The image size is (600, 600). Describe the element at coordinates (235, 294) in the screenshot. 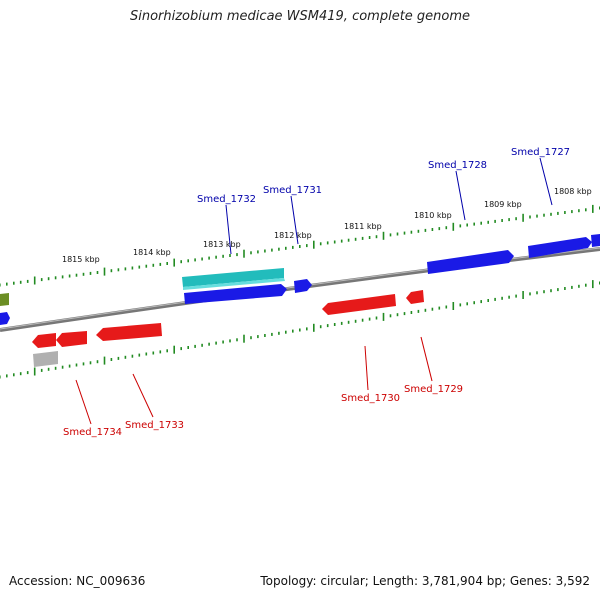

I see `gene-smed-1731-large` at that location.